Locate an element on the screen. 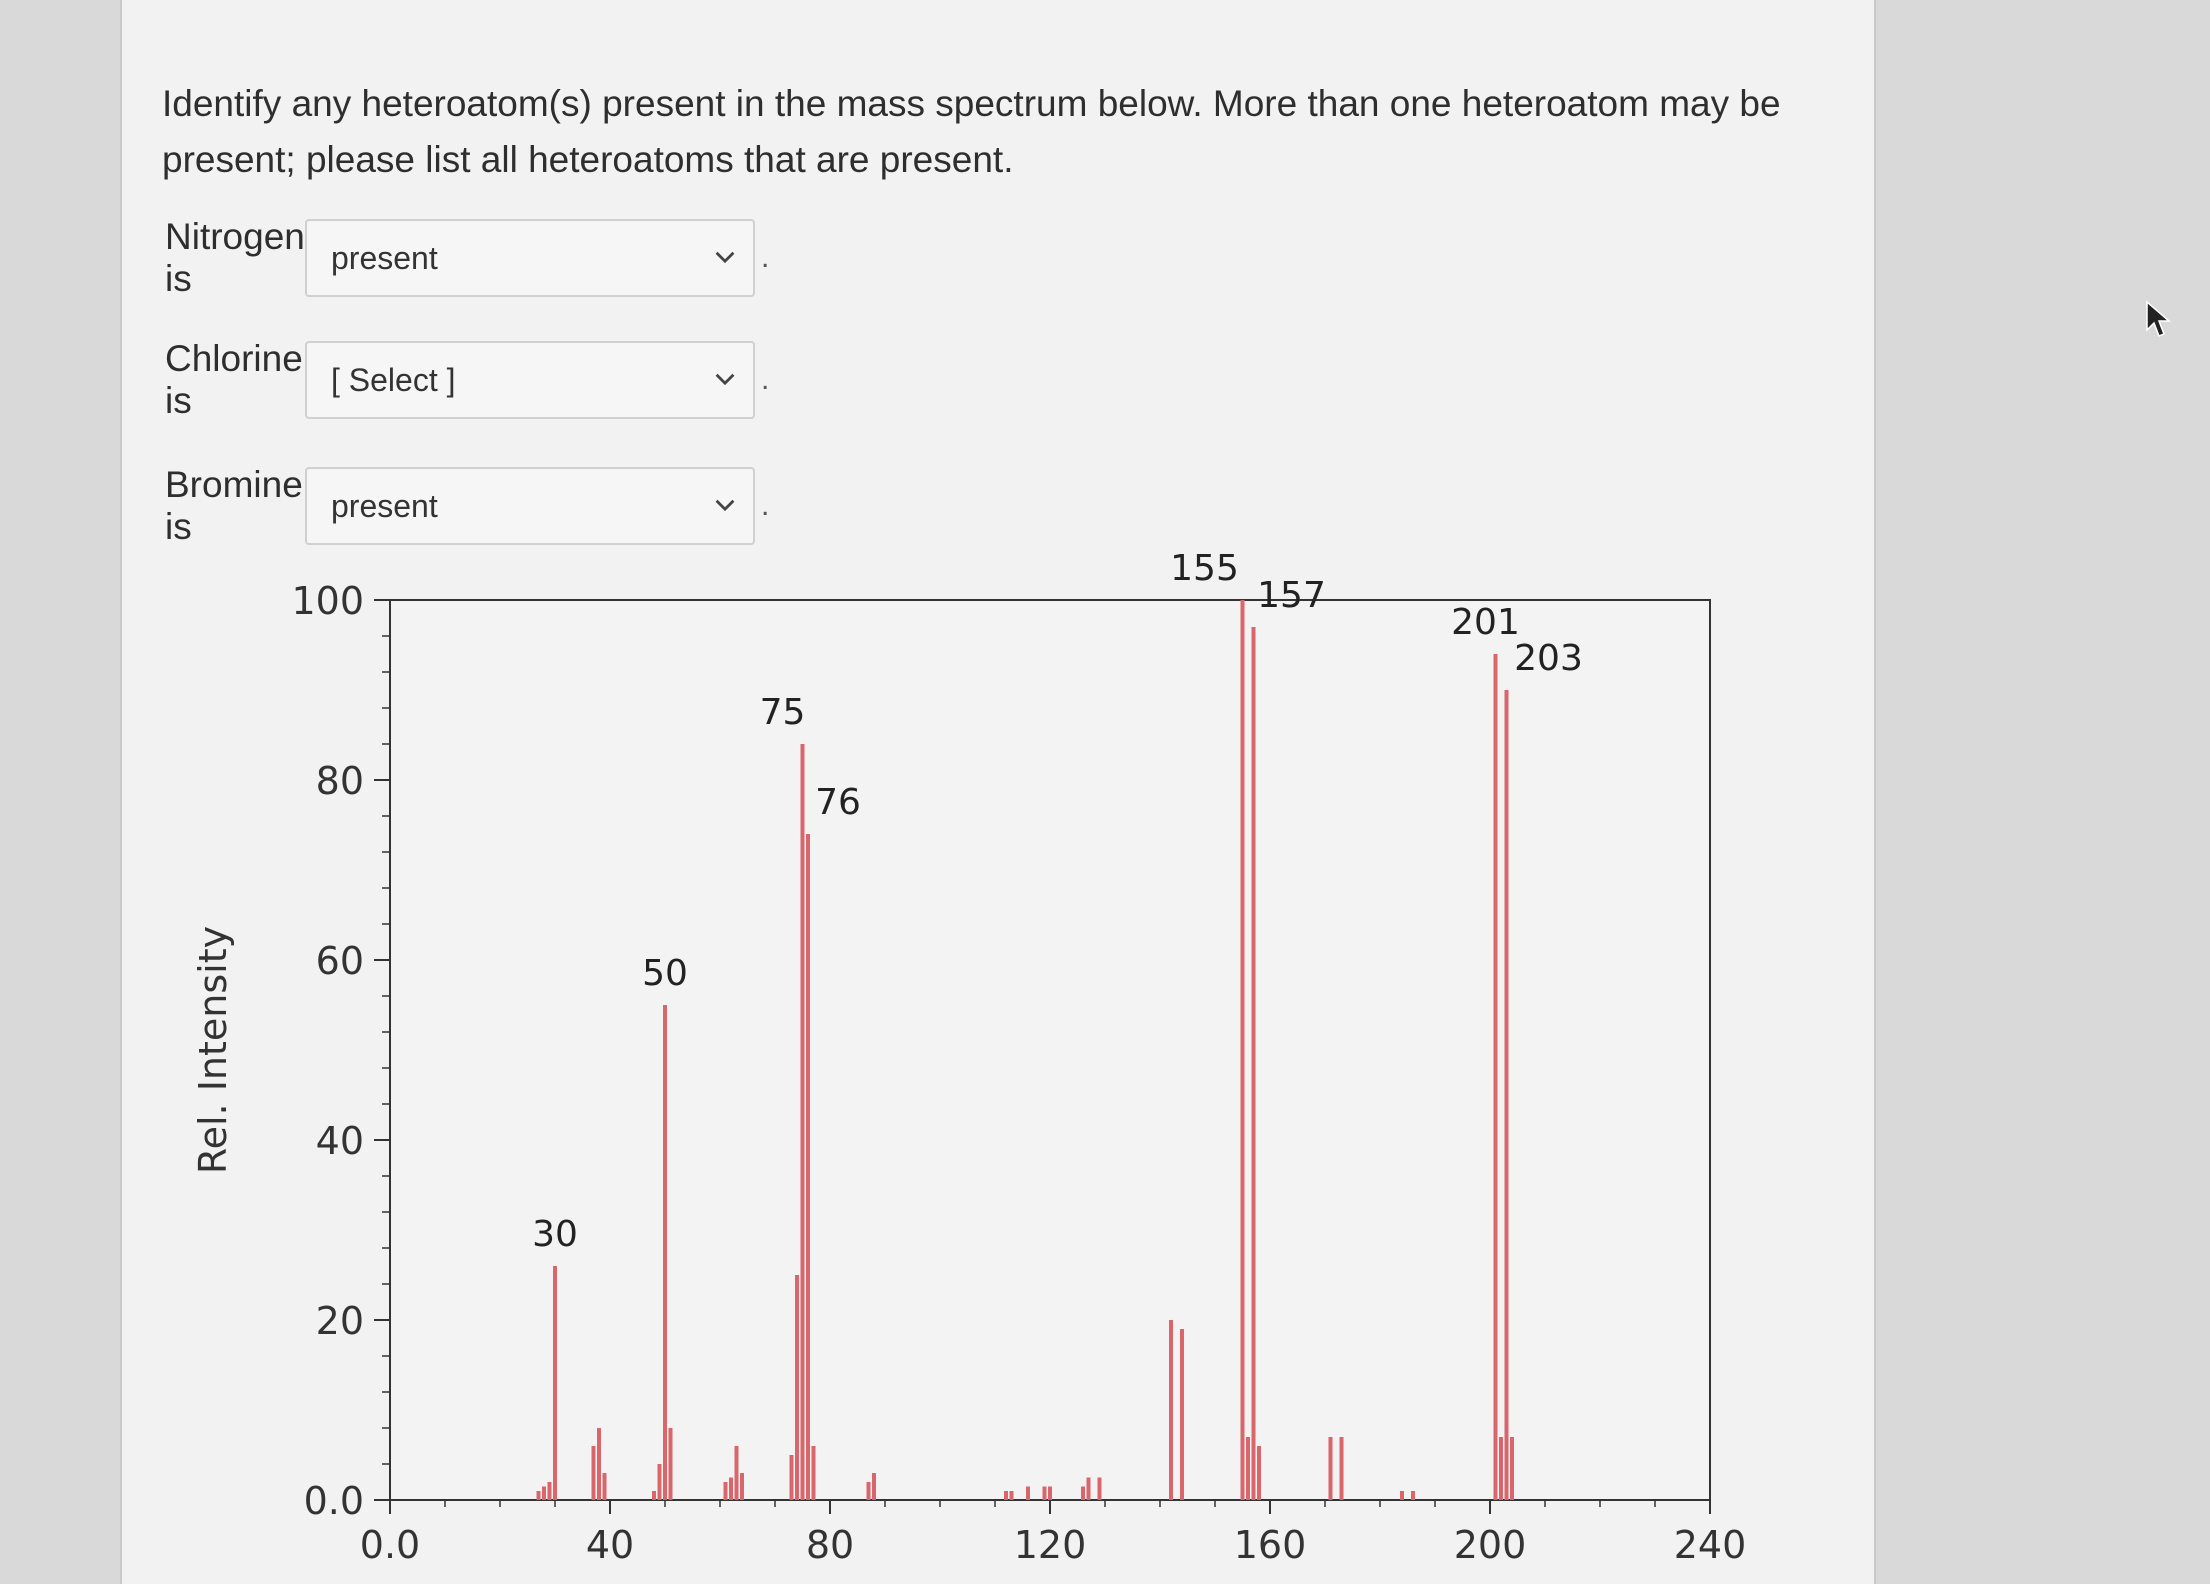 The width and height of the screenshot is (2210, 1584). chlorine-row: Chlorine is [ Select ] . is located at coordinates (467, 379).